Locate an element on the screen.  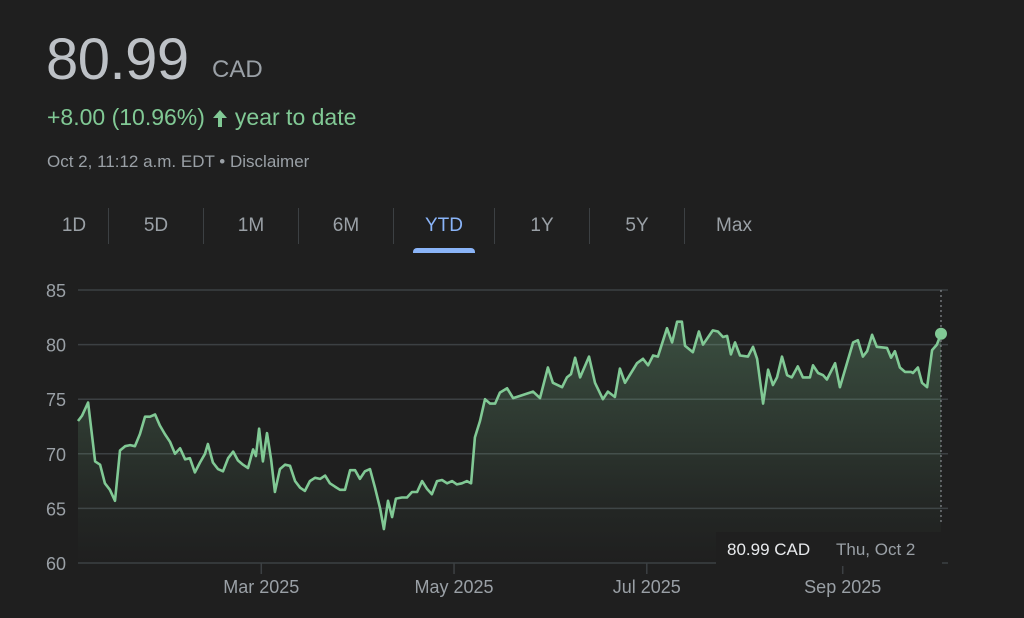
tab-1y: 1Y is located at coordinates (542, 225).